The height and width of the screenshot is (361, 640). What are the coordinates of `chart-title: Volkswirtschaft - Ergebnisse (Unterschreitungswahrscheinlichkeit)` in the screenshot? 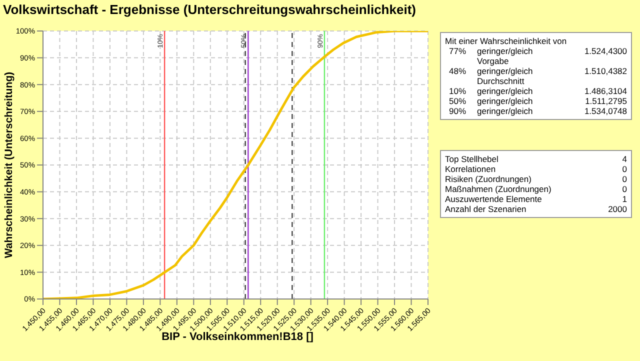 It's located at (209, 9).